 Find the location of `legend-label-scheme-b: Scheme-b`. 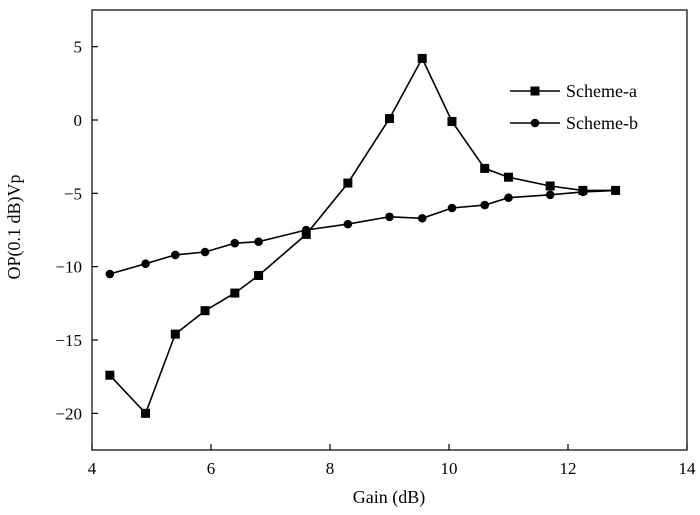

legend-label-scheme-b: Scheme-b is located at coordinates (602, 123).